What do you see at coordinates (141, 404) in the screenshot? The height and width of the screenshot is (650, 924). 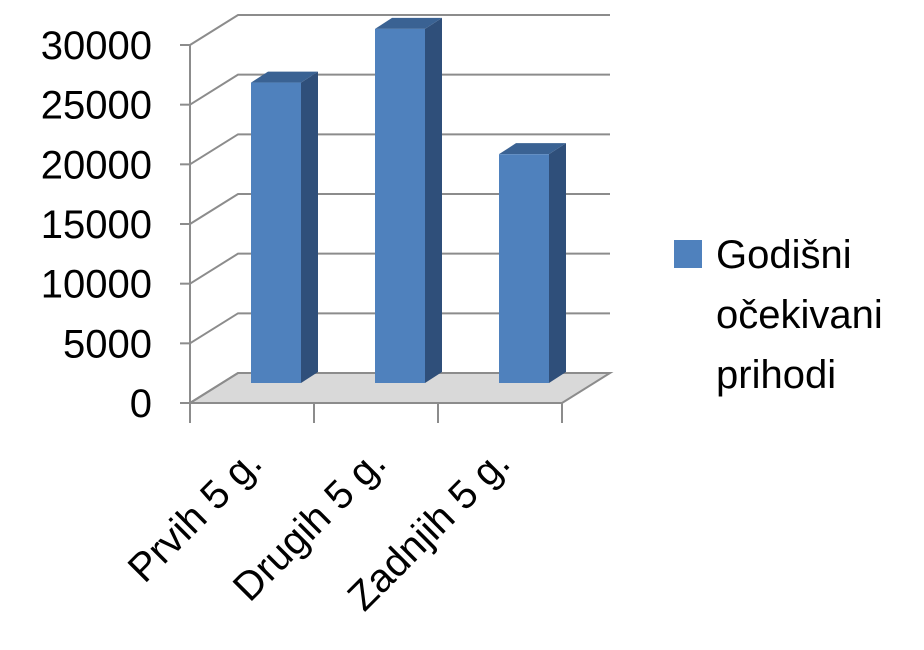 I see `y-tick-label: 0` at bounding box center [141, 404].